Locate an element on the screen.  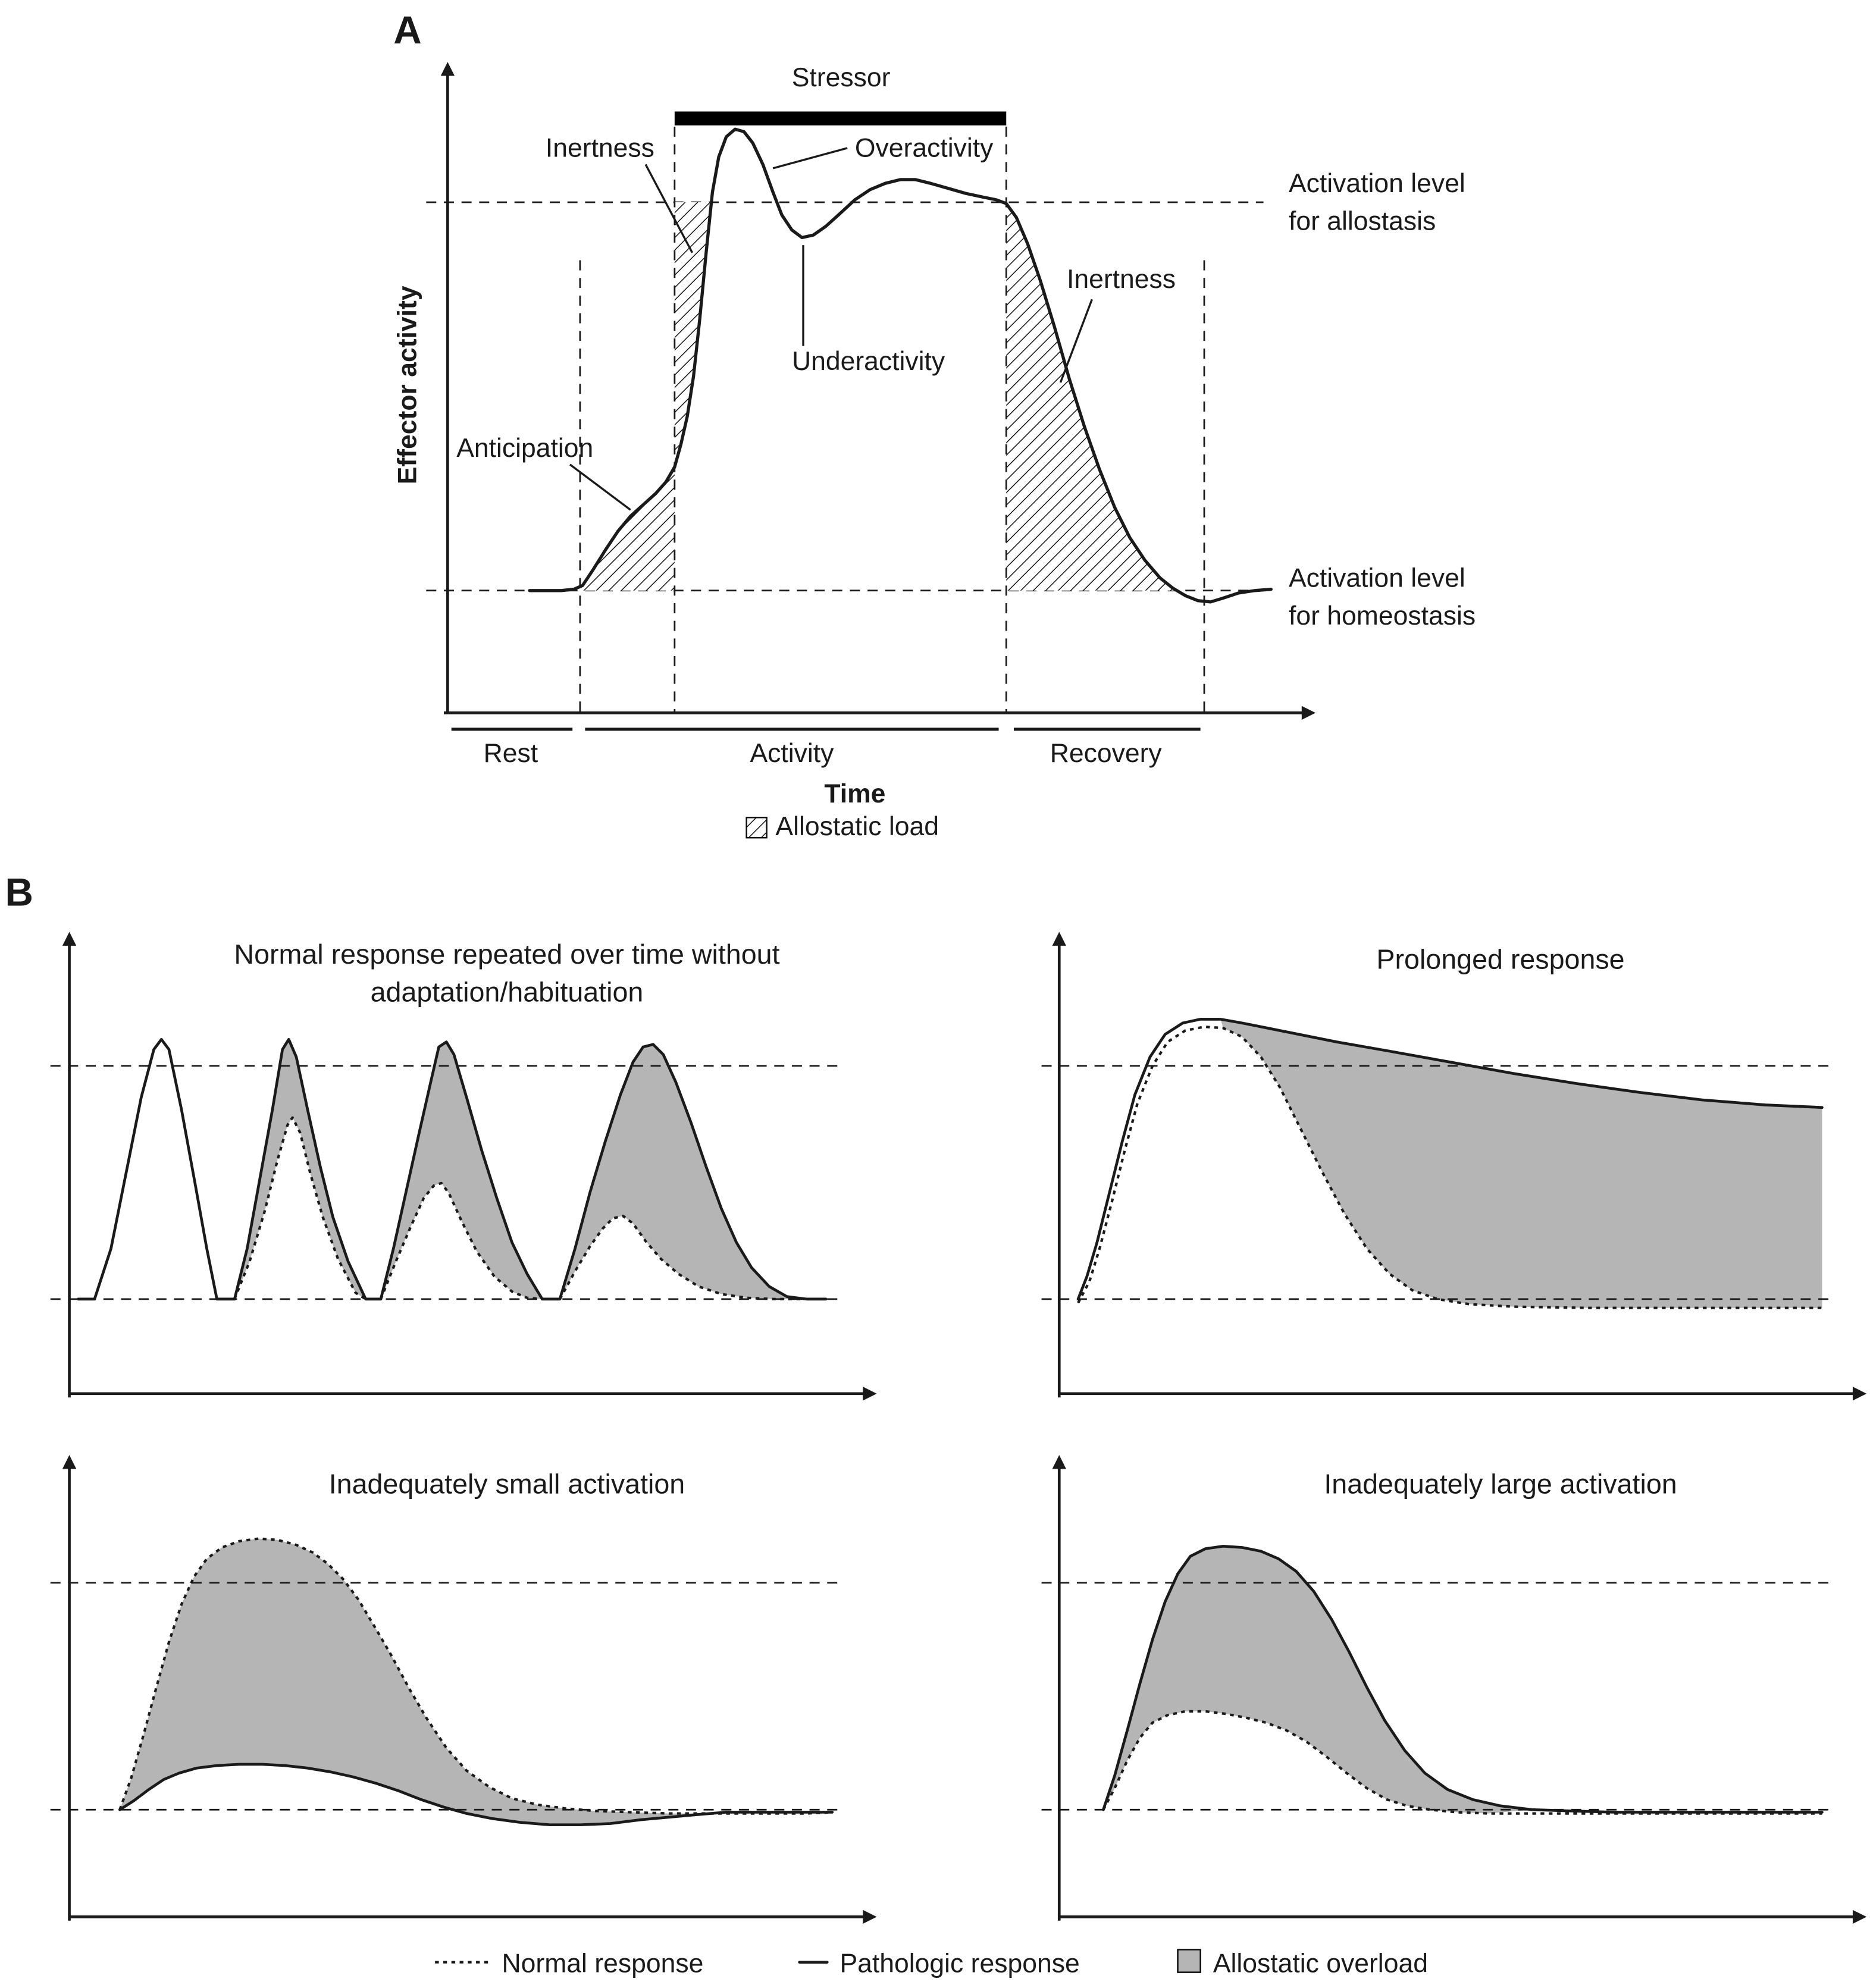
rest-label: Rest is located at coordinates (511, 754).